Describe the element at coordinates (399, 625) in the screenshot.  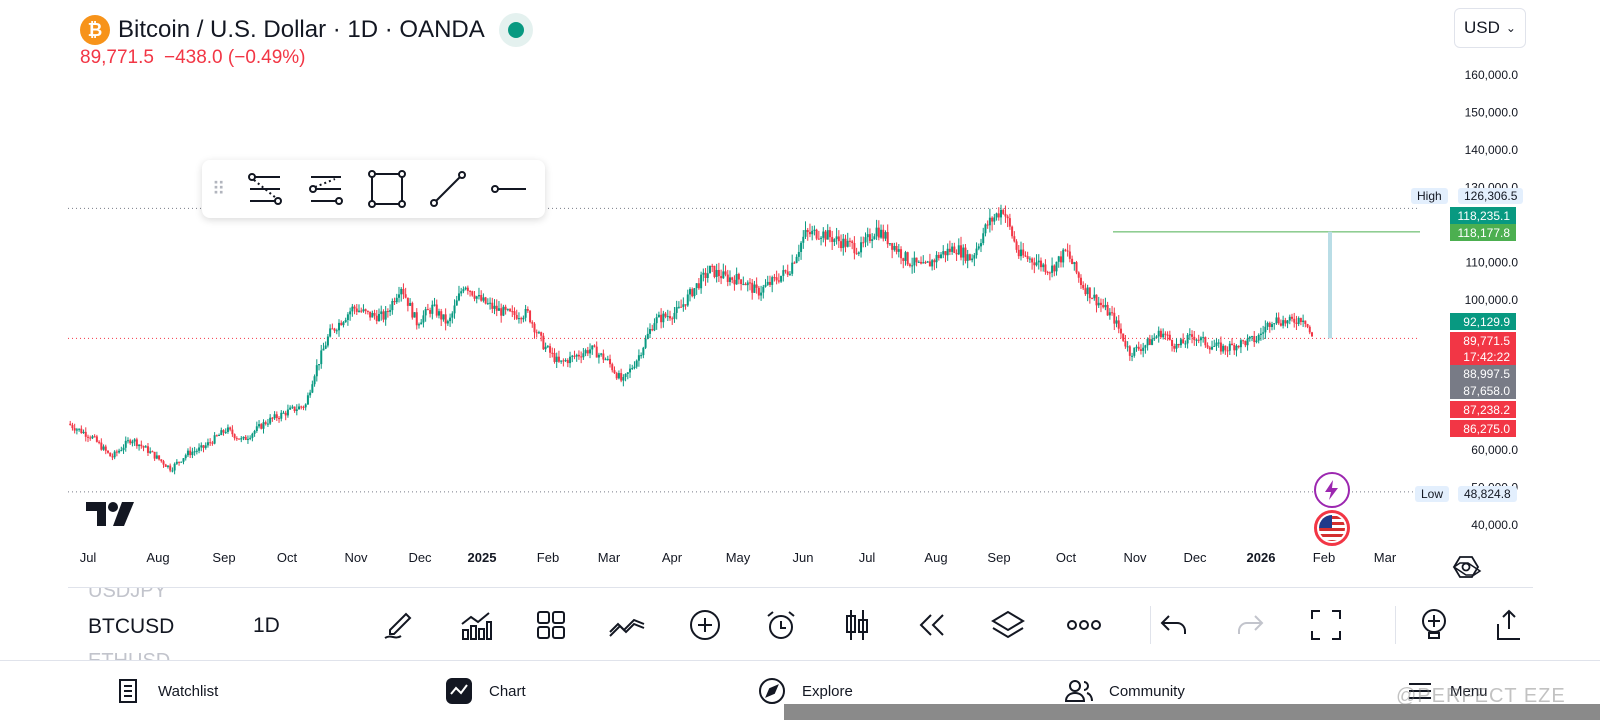
I see `pencil-icon` at that location.